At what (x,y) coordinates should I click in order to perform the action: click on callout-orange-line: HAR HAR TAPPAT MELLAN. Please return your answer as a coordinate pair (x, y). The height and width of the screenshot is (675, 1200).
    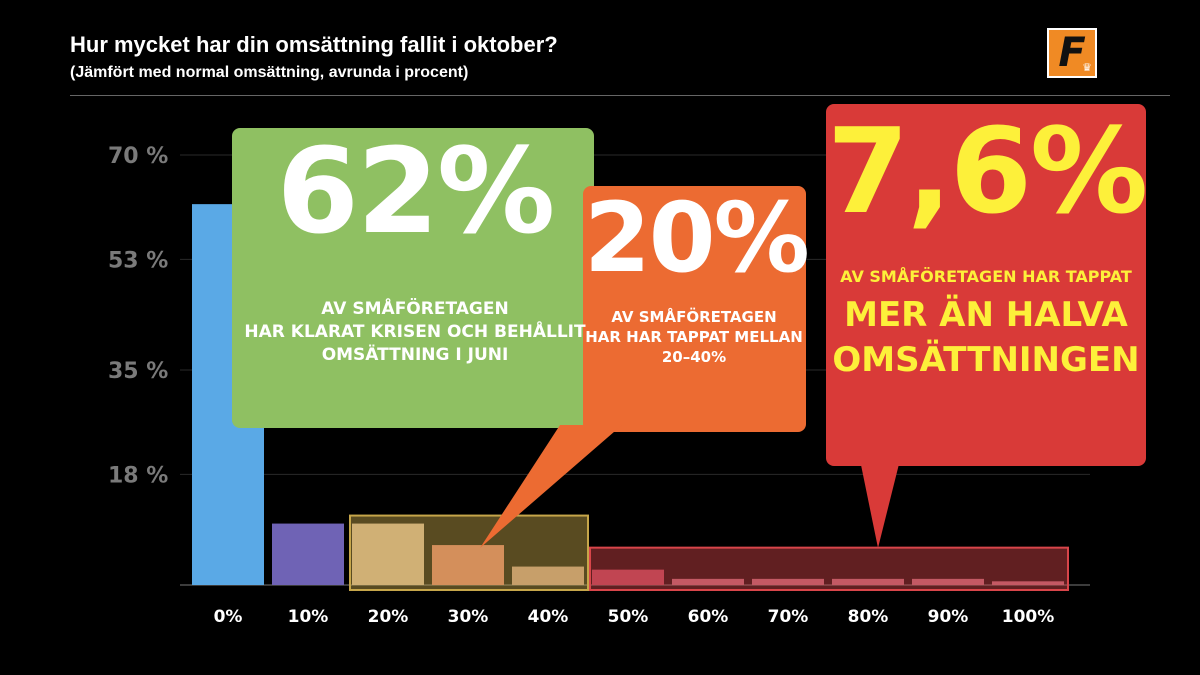
    Looking at the image, I should click on (694, 337).